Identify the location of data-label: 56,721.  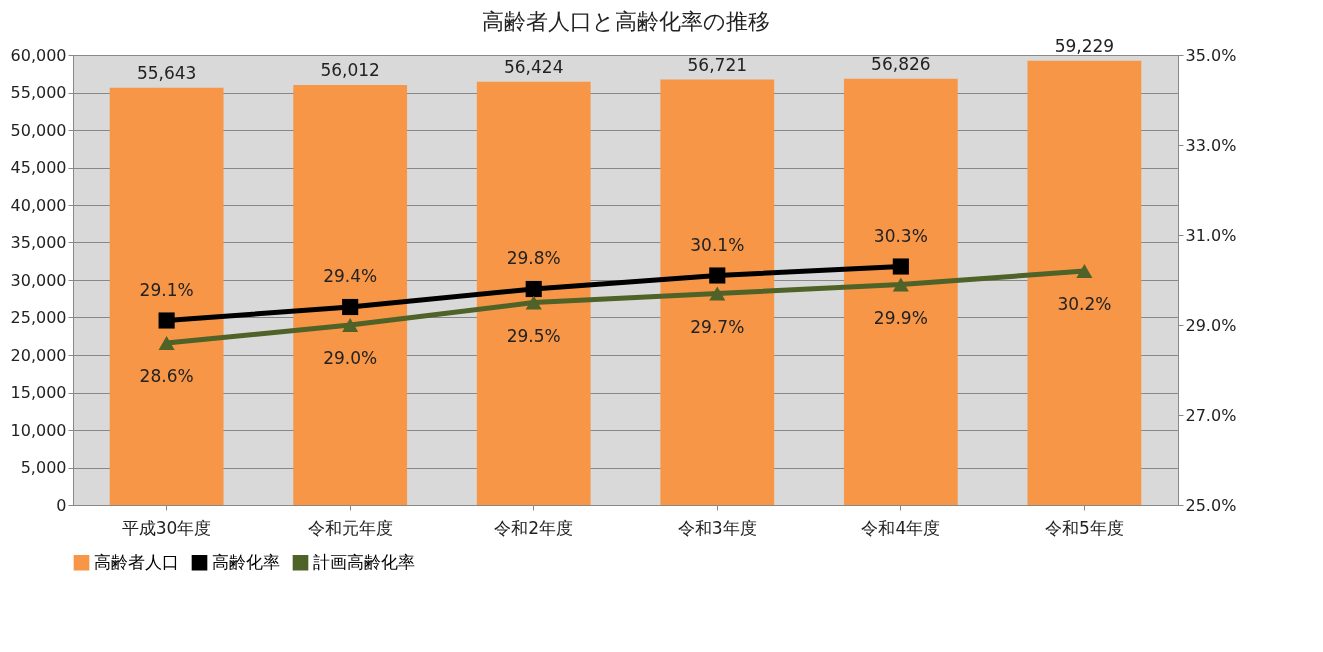
(717, 64).